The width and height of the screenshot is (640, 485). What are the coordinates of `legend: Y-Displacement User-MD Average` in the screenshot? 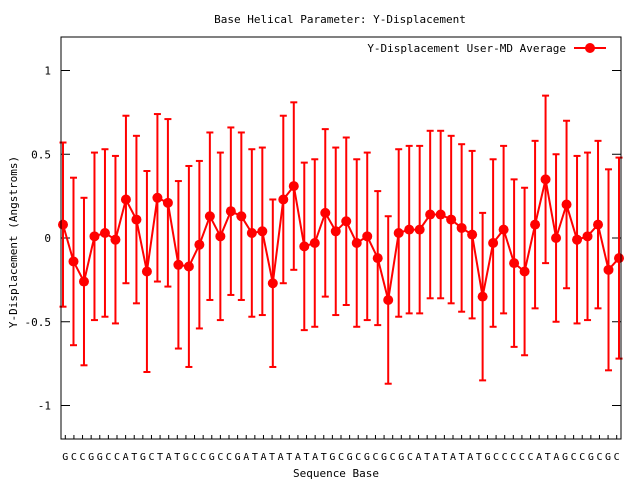 It's located at (486, 48).